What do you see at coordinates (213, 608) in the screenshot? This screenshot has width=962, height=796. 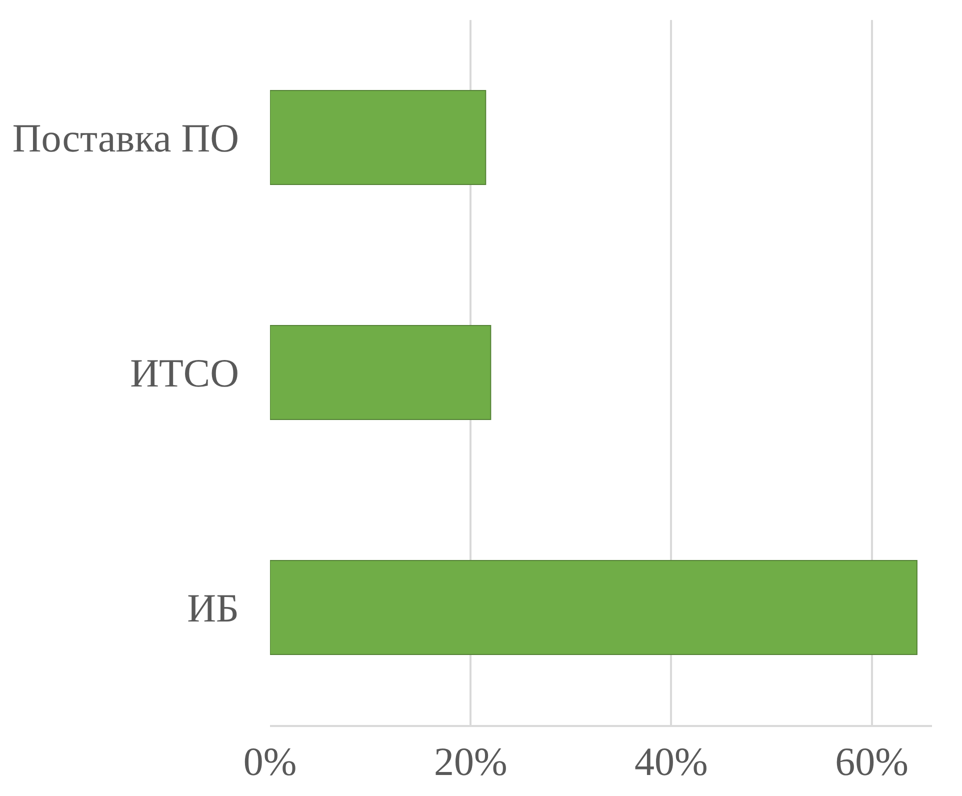 I see `y-tick-label: ИБ` at bounding box center [213, 608].